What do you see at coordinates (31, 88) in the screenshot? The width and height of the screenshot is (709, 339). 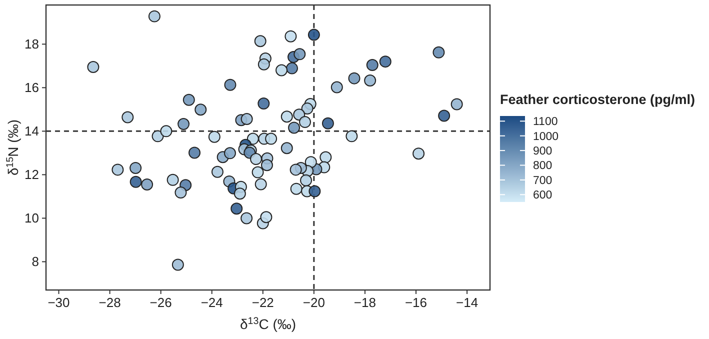 I see `y-tick-label: 16` at bounding box center [31, 88].